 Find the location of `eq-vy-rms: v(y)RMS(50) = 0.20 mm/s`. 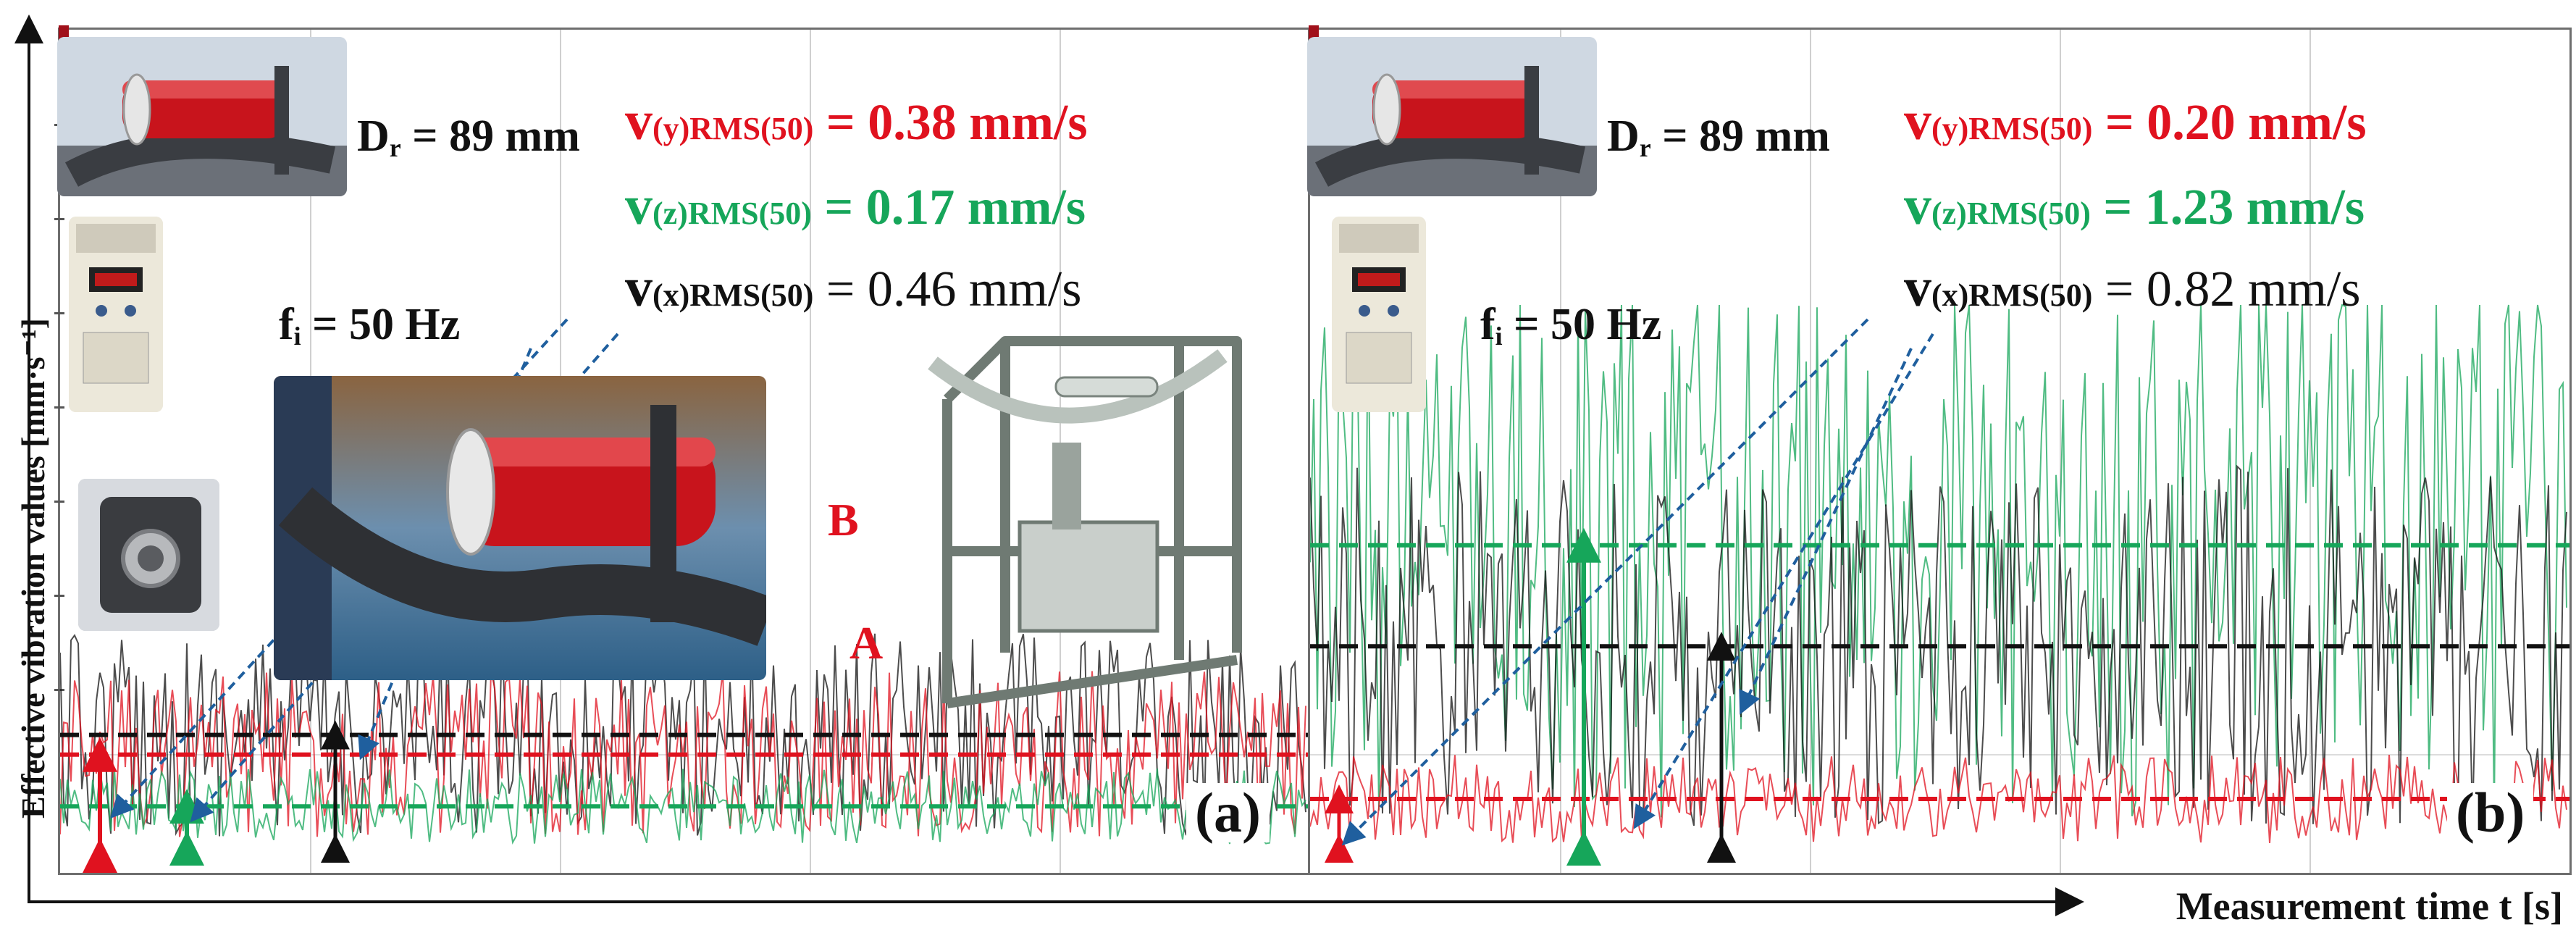

eq-vy-rms: v(y)RMS(50) = 0.20 mm/s is located at coordinates (2135, 121).